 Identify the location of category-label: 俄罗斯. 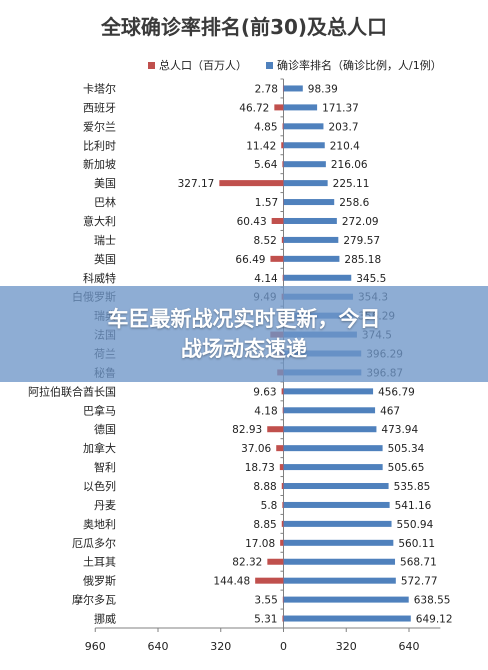
(99, 581).